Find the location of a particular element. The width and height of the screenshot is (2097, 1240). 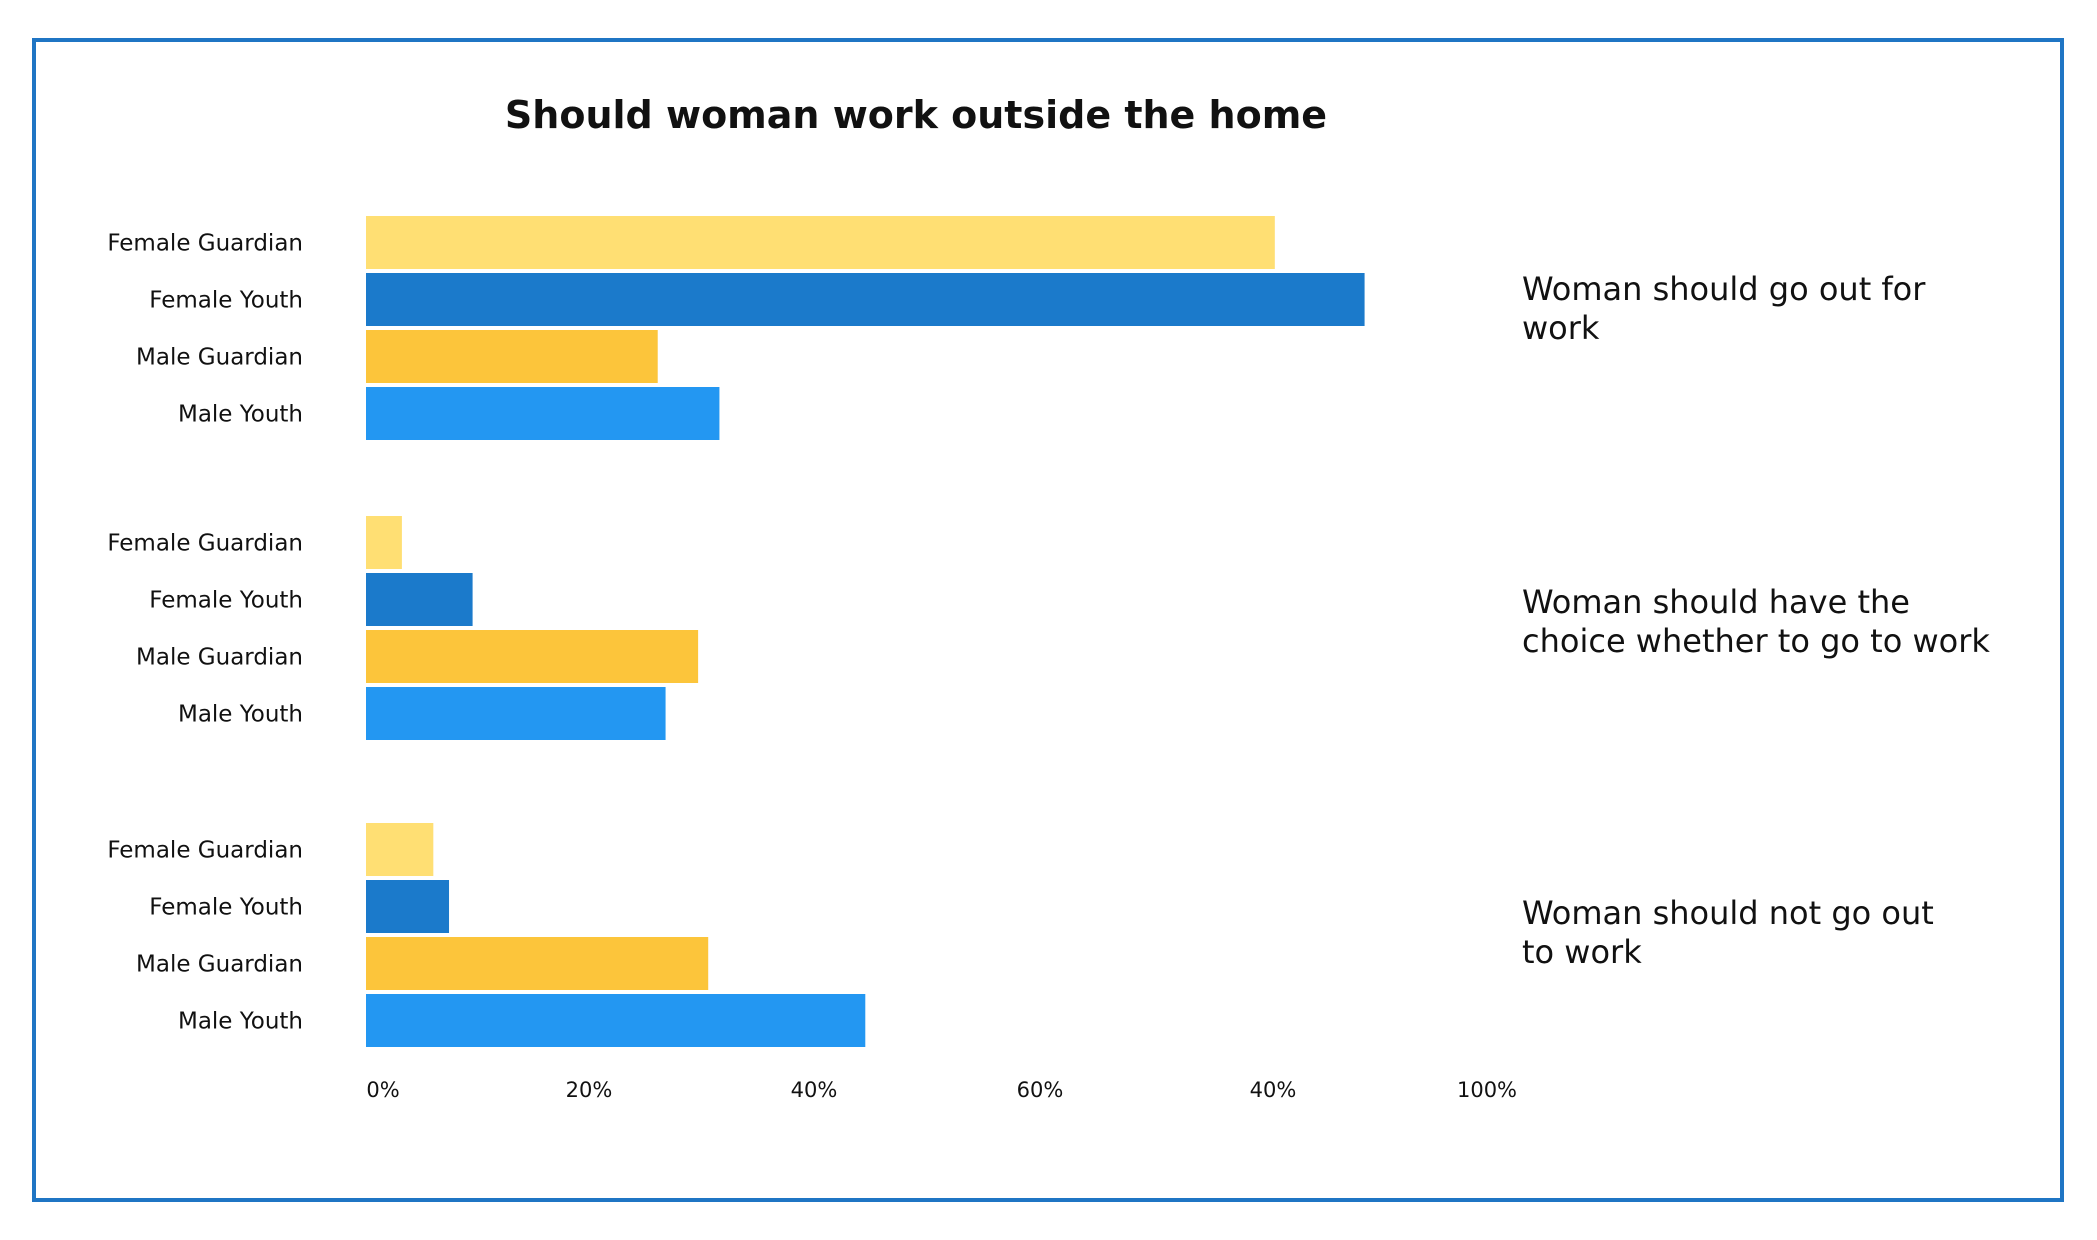

group-label-3: Woman should not go out to work is located at coordinates (1728, 932).